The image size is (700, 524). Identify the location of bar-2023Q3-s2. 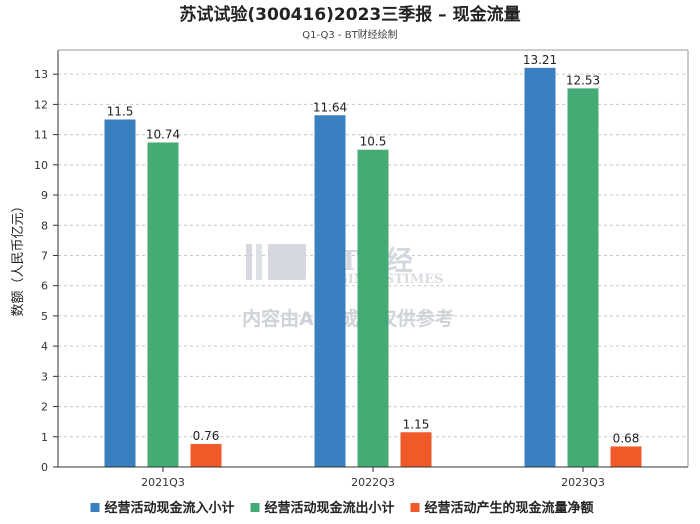
(626, 456).